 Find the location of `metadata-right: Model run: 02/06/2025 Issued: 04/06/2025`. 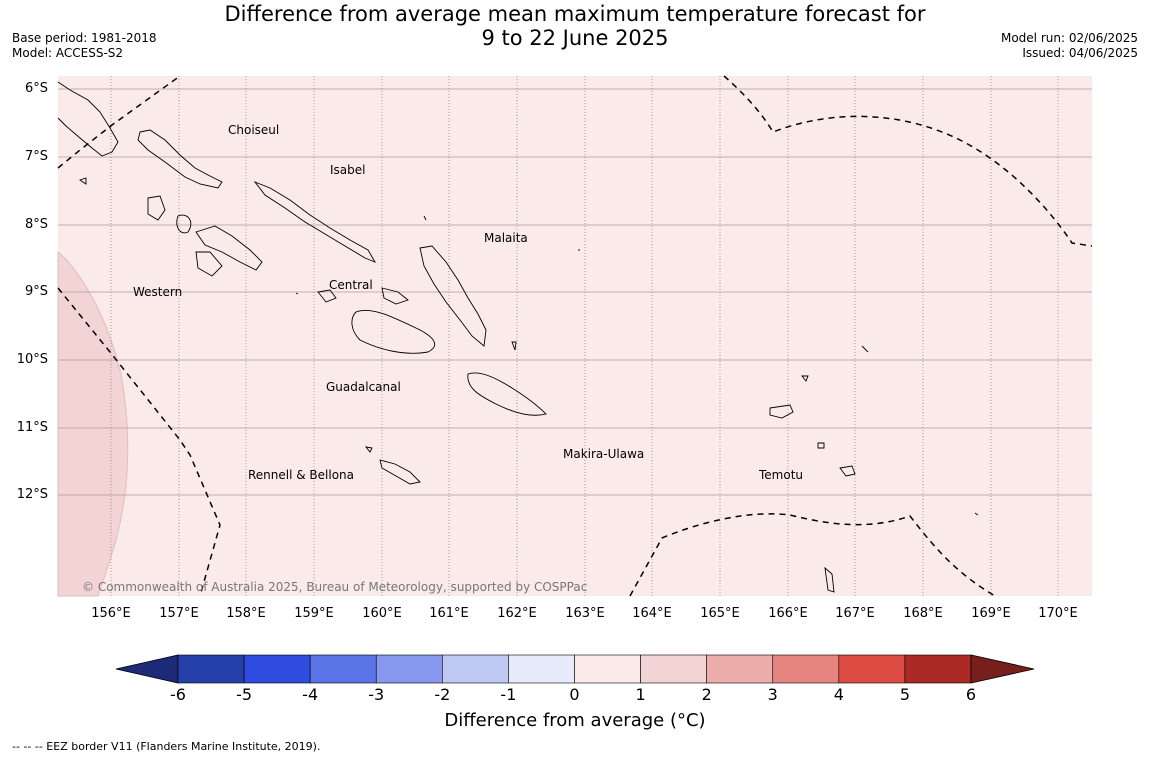

metadata-right: Model run: 02/06/2025 Issued: 04/06/2025 is located at coordinates (1069, 46).